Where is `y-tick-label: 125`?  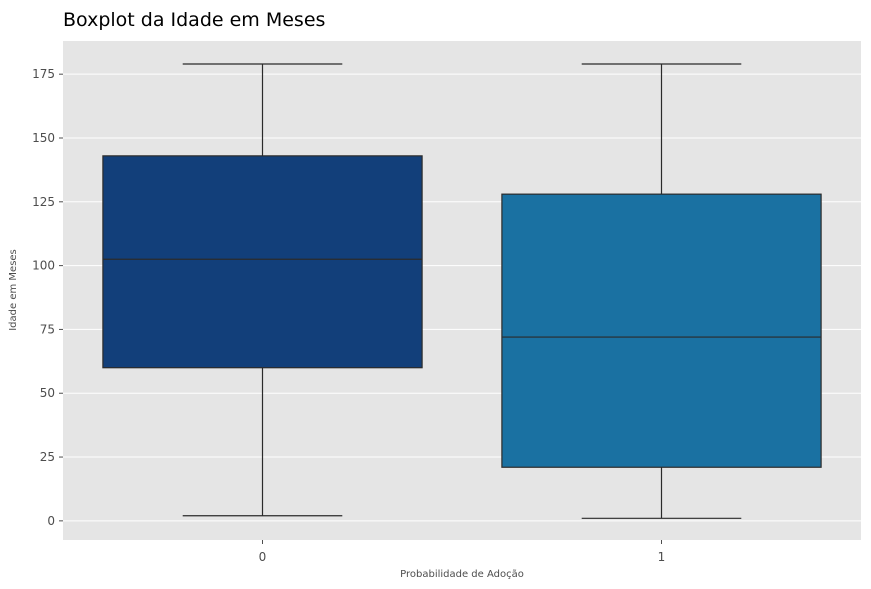
y-tick-label: 125 is located at coordinates (43, 202).